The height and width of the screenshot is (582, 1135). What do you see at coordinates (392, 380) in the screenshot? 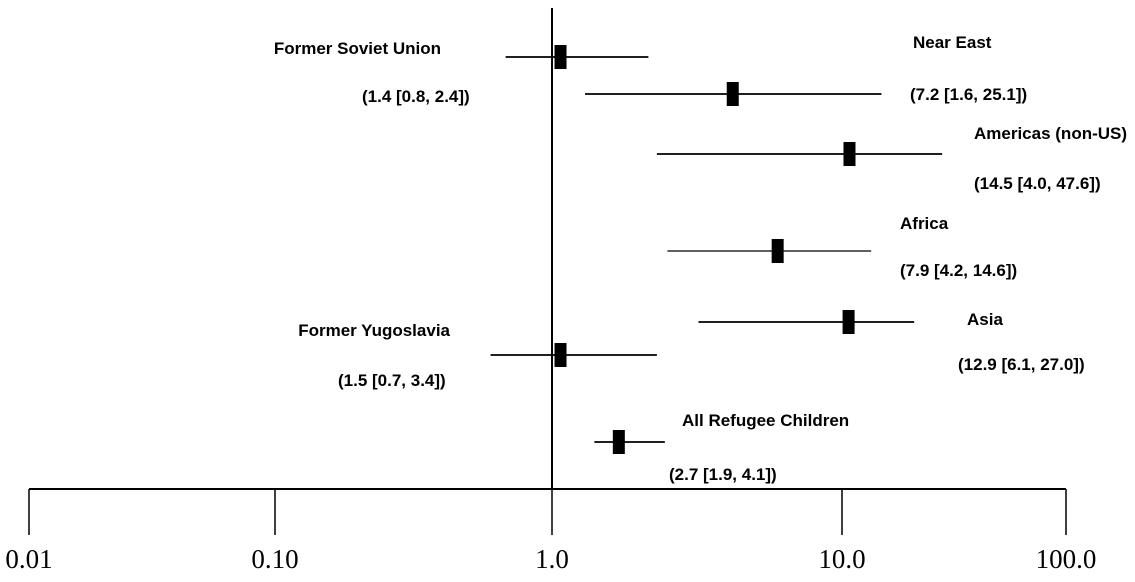
I see `ci-label: (1.5 [0.7, 3.4])` at bounding box center [392, 380].